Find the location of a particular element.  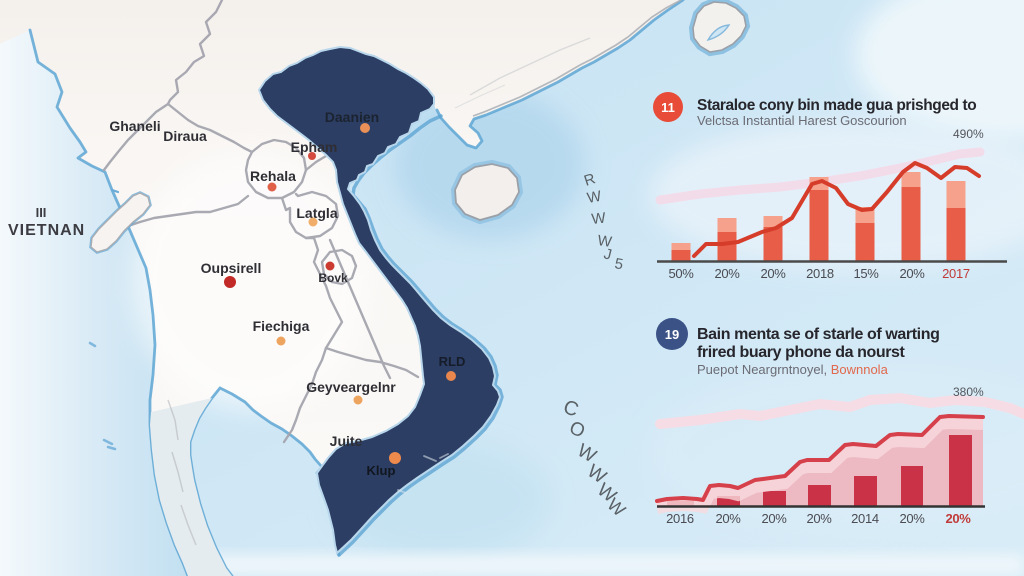

svg-text: VIETNAN is located at coordinates (46, 230).